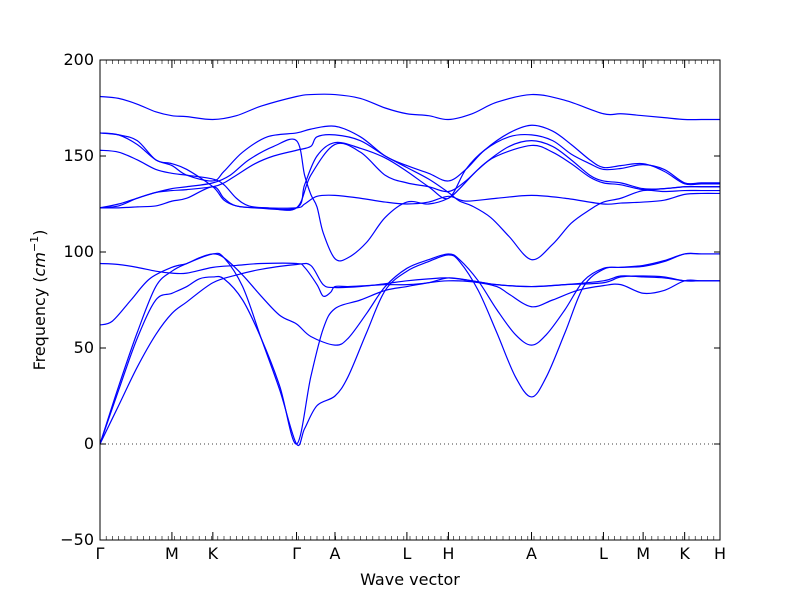  Describe the element at coordinates (78, 59) in the screenshot. I see `y-tick-label: 200` at that location.